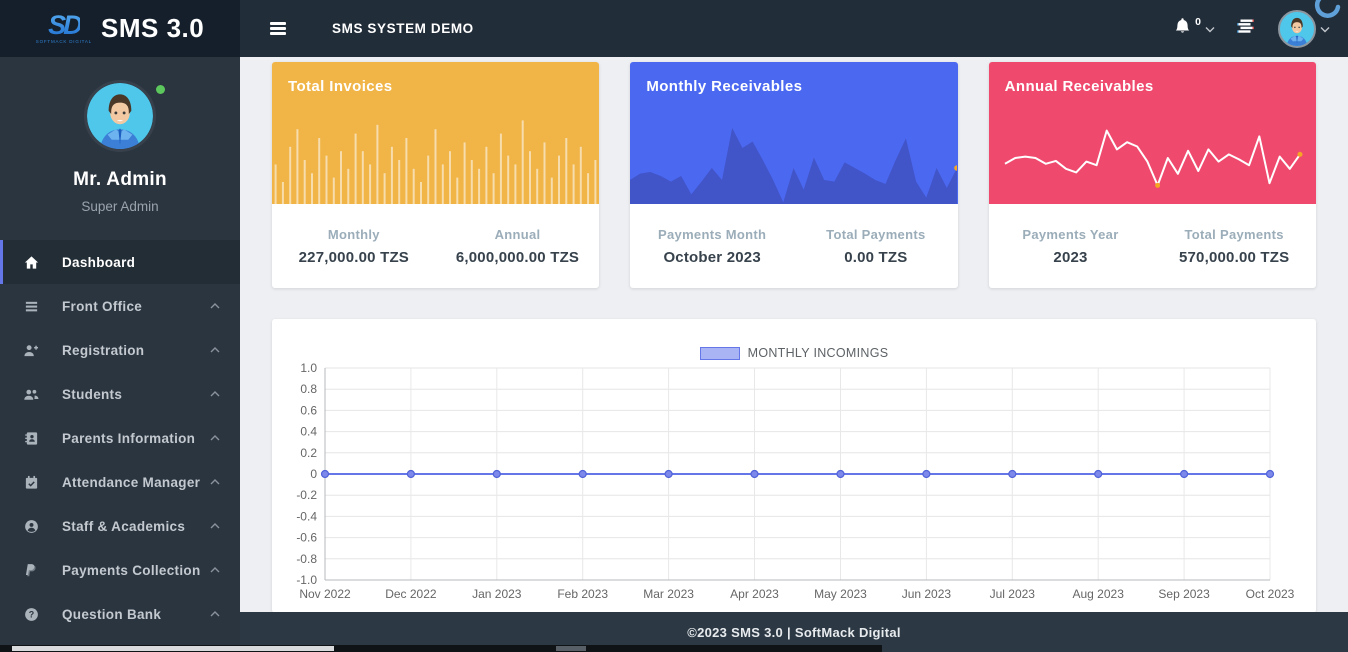 This screenshot has width=1348, height=652. What do you see at coordinates (1304, 28) in the screenshot?
I see `user-menu-button` at bounding box center [1304, 28].